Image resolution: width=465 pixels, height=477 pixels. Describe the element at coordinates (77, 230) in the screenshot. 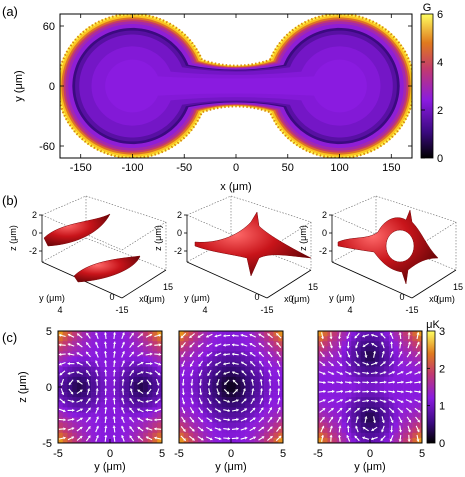

I see `panel-b-surface-upper` at that location.